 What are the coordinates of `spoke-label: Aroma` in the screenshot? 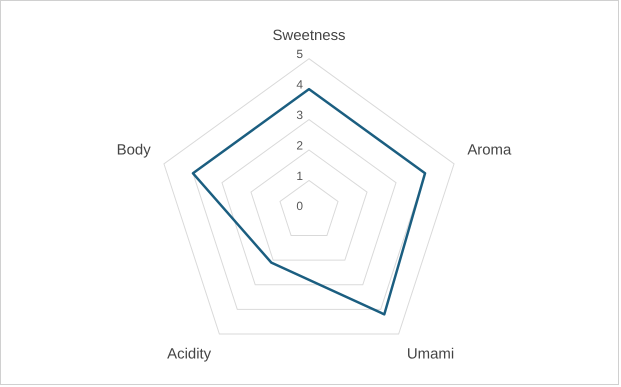 It's located at (489, 150).